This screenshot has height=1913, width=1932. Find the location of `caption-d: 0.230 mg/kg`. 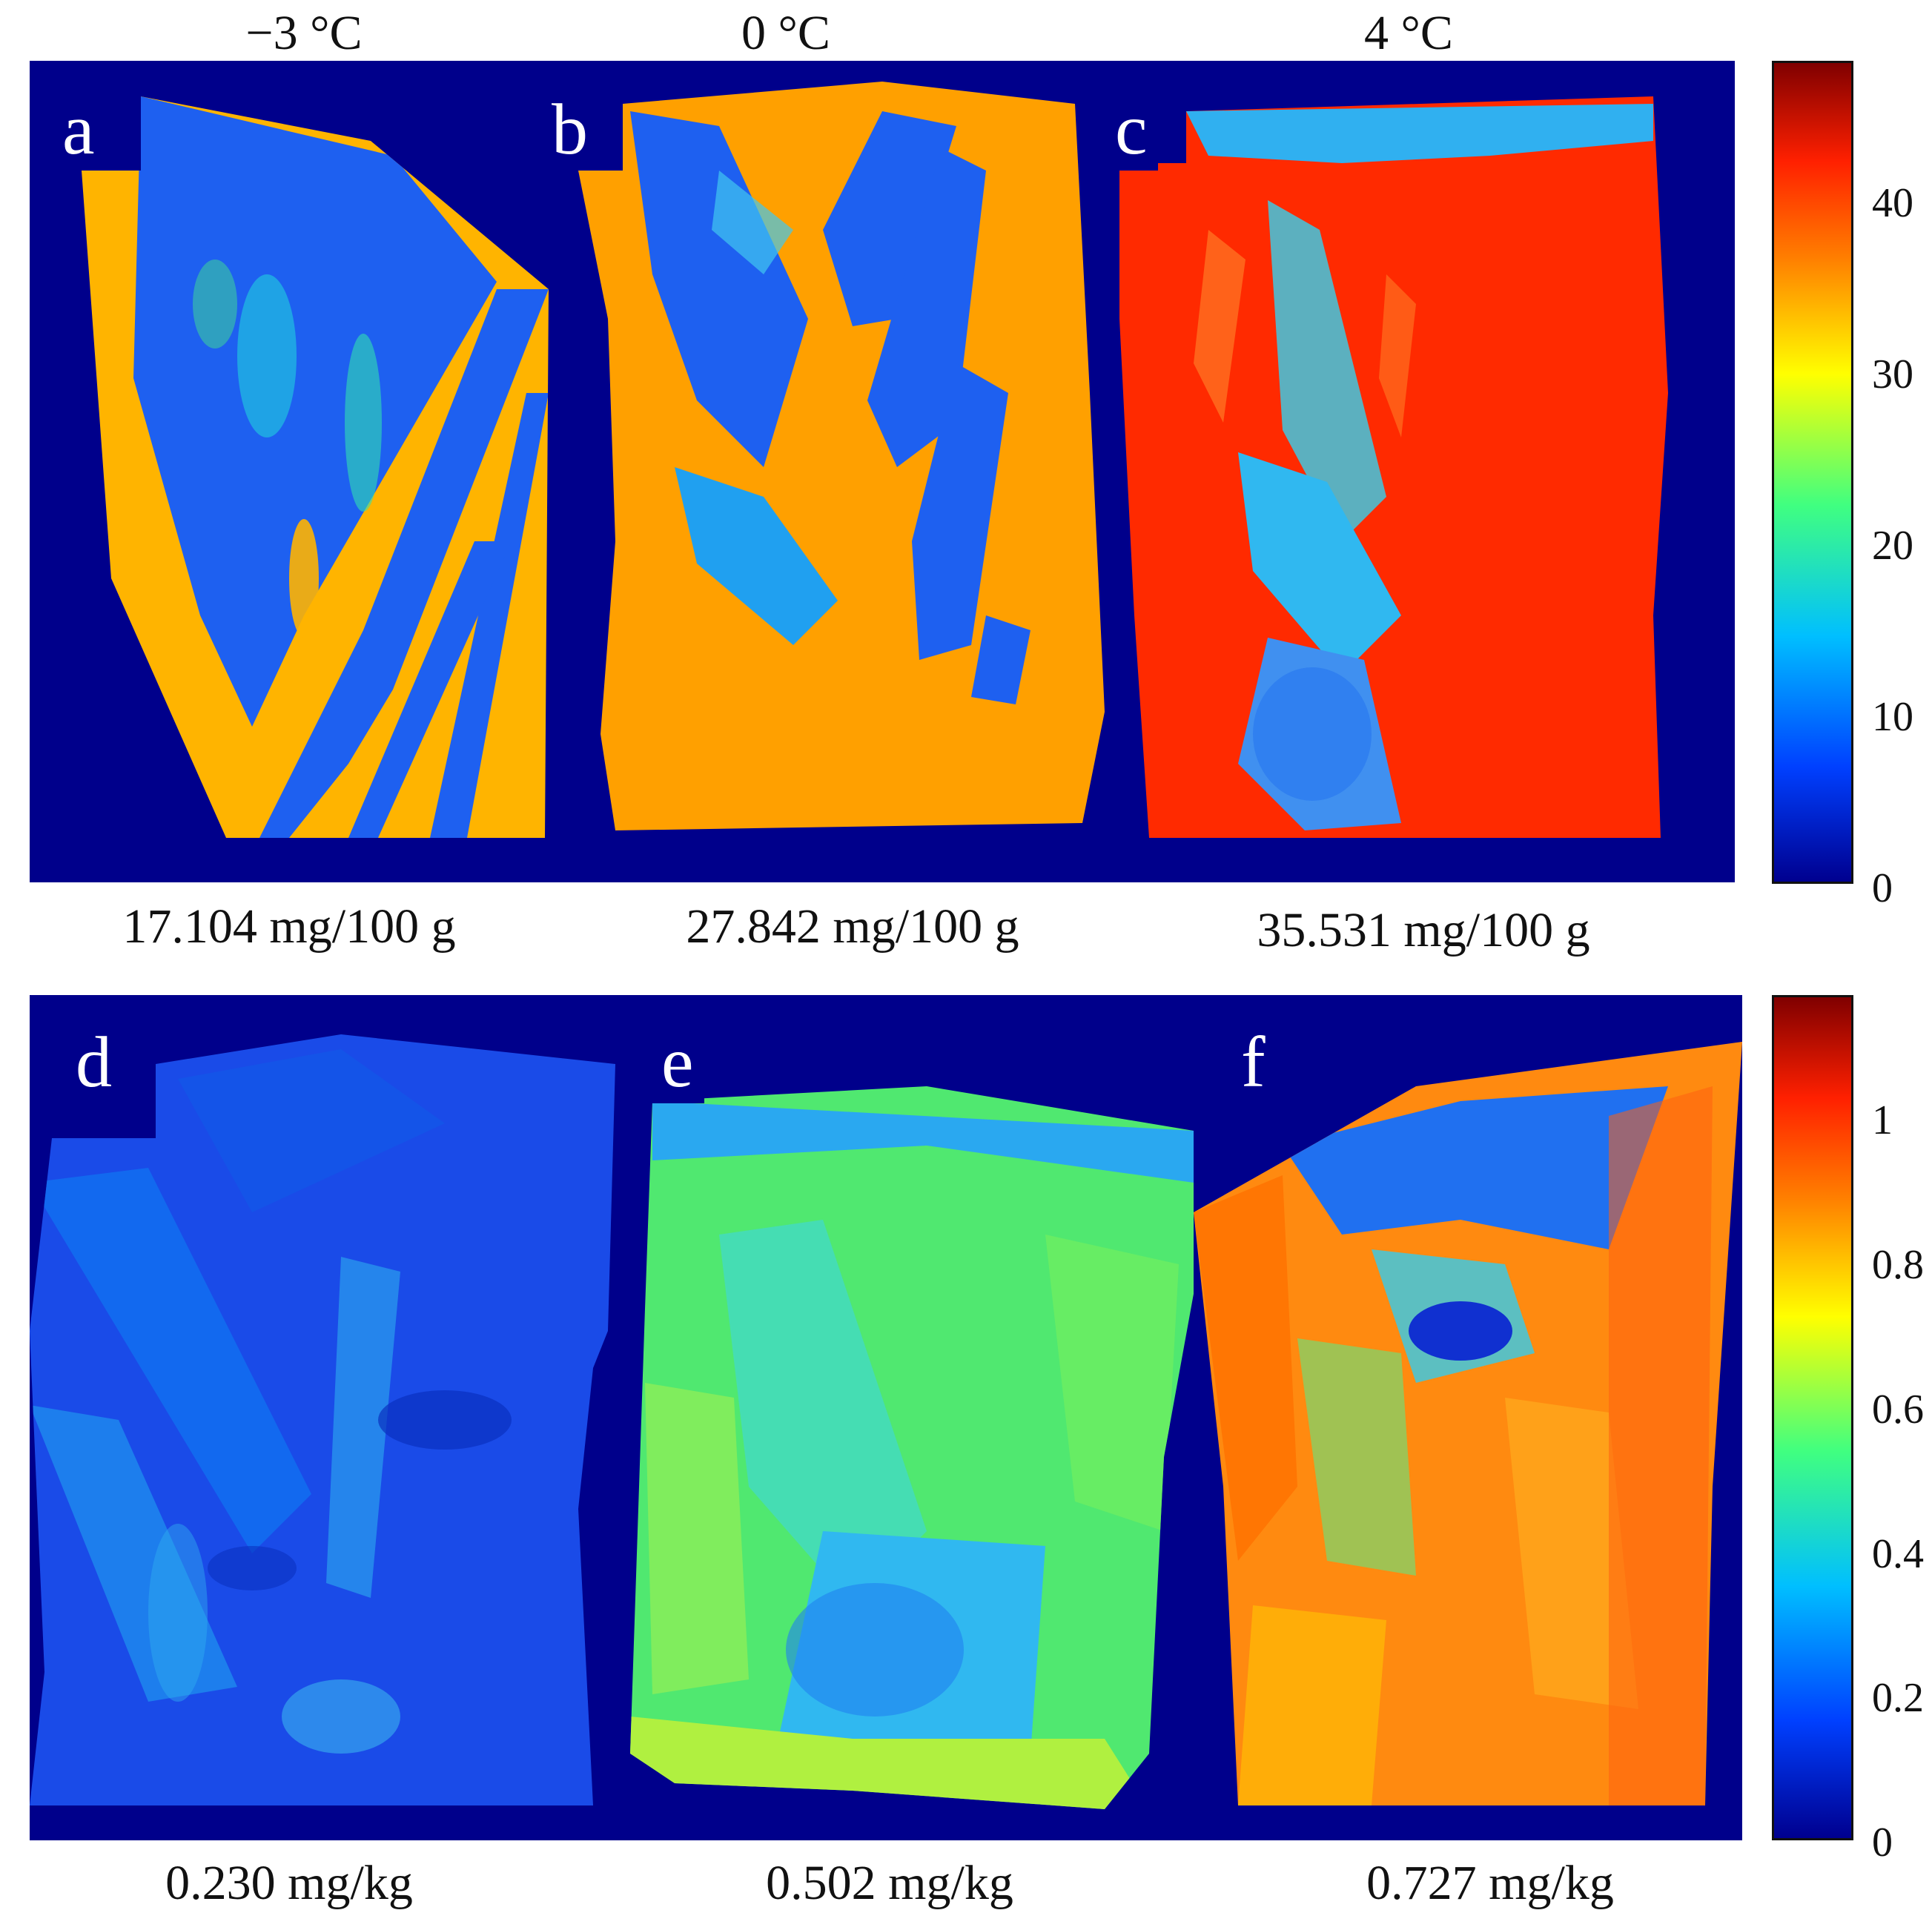

caption-d: 0.230 mg/kg is located at coordinates (289, 1883).